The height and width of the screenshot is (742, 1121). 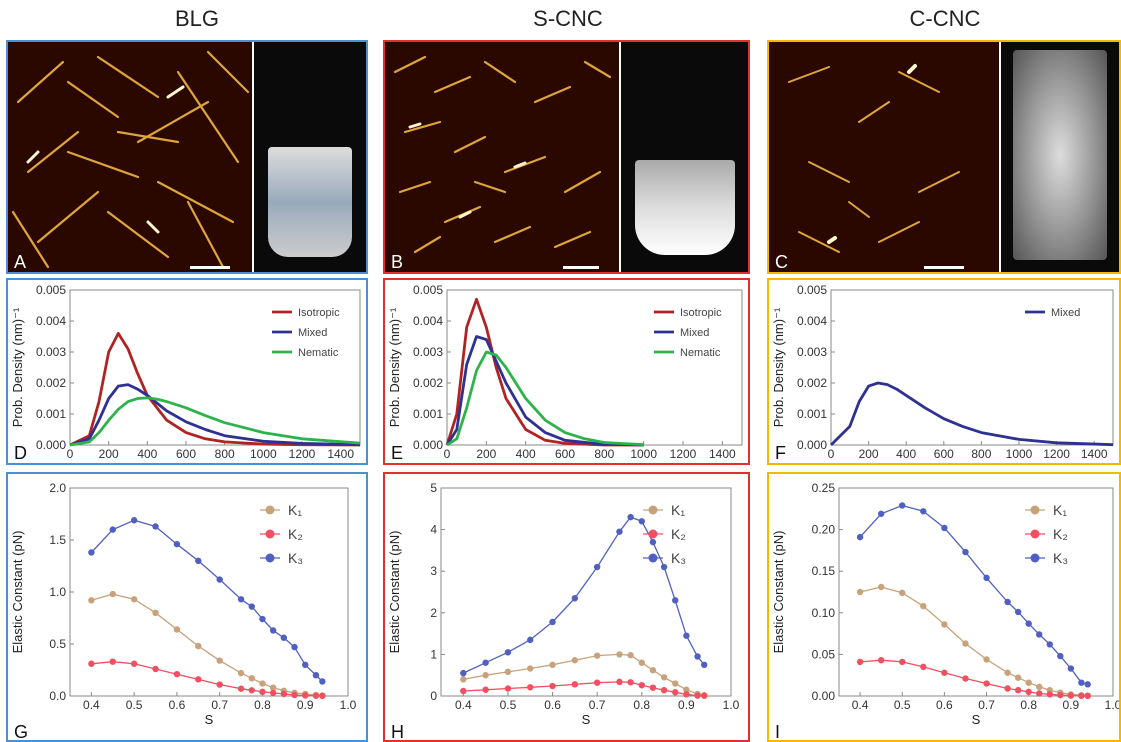 What do you see at coordinates (565, 454) in the screenshot?
I see `x-tick-label: 600` at bounding box center [565, 454].